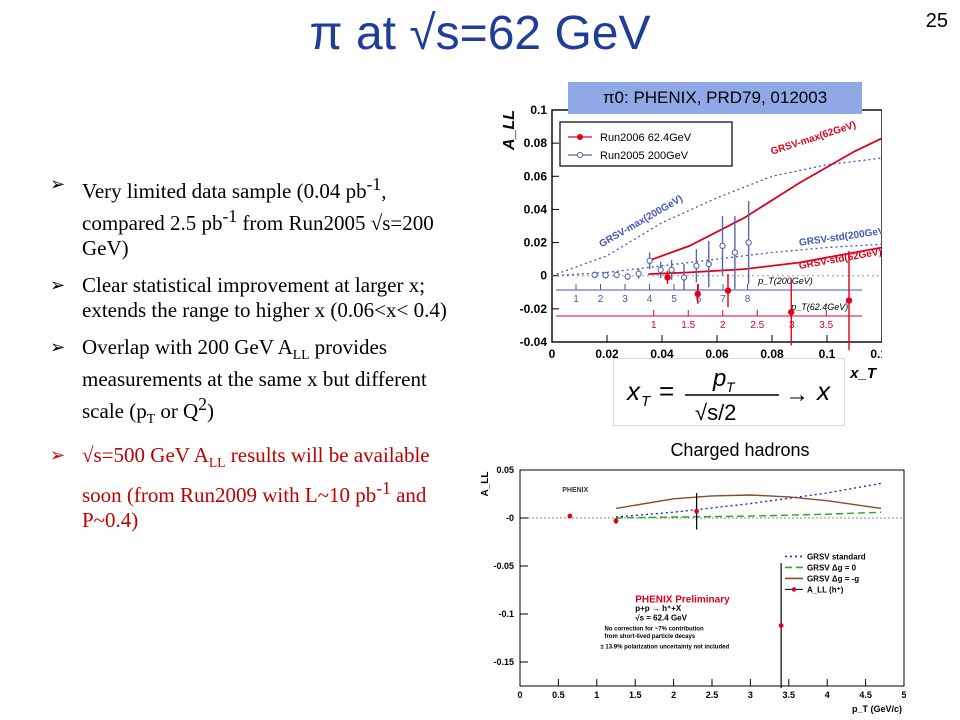 The height and width of the screenshot is (720, 960). I want to click on legend-label: GRSV Δg = -g, so click(833, 578).